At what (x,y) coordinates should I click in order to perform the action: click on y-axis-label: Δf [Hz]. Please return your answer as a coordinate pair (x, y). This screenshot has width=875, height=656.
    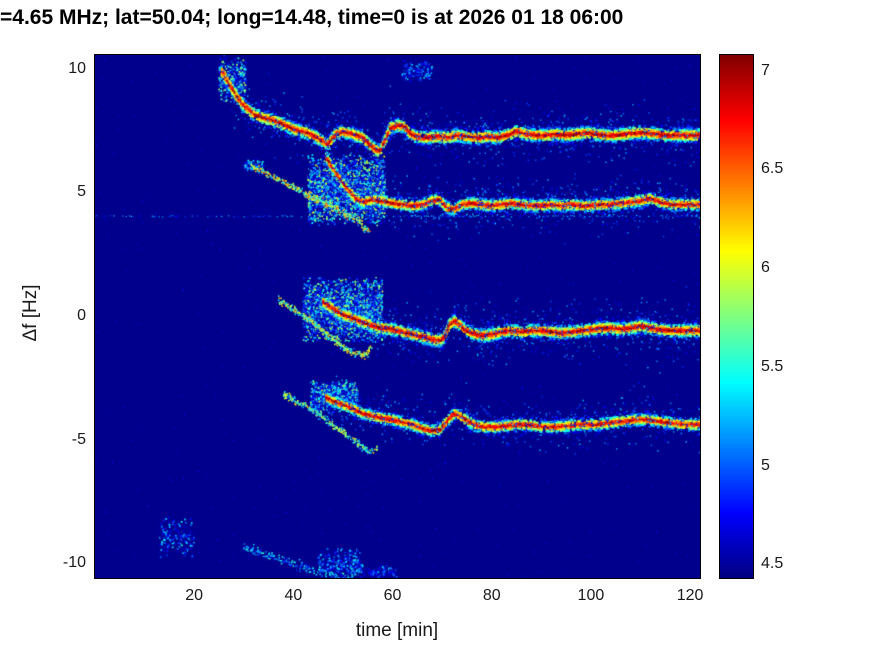
    Looking at the image, I should click on (30, 313).